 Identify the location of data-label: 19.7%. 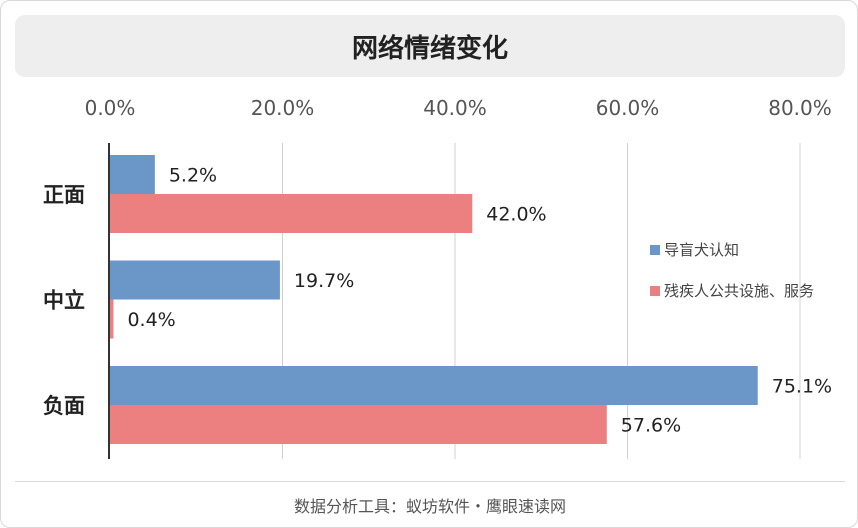
(324, 281).